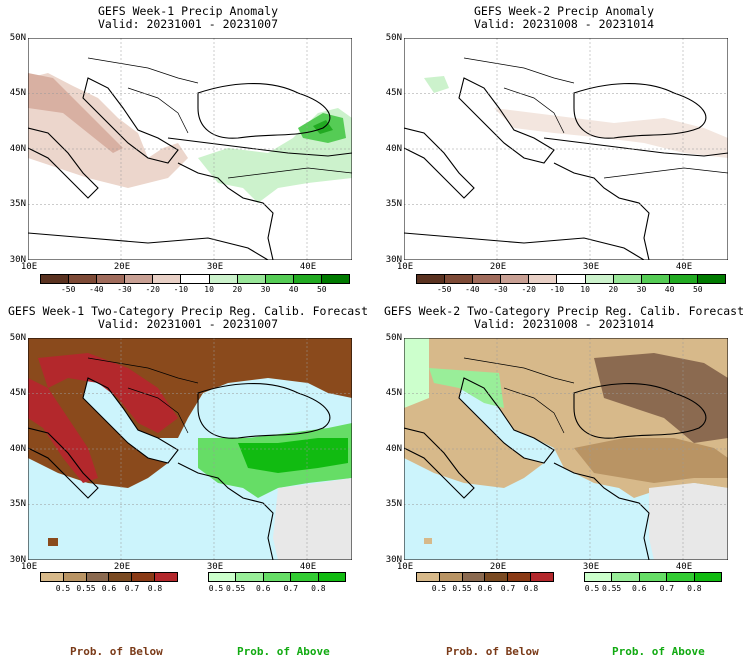  I want to click on below-prob-italy, so click(63, 430).